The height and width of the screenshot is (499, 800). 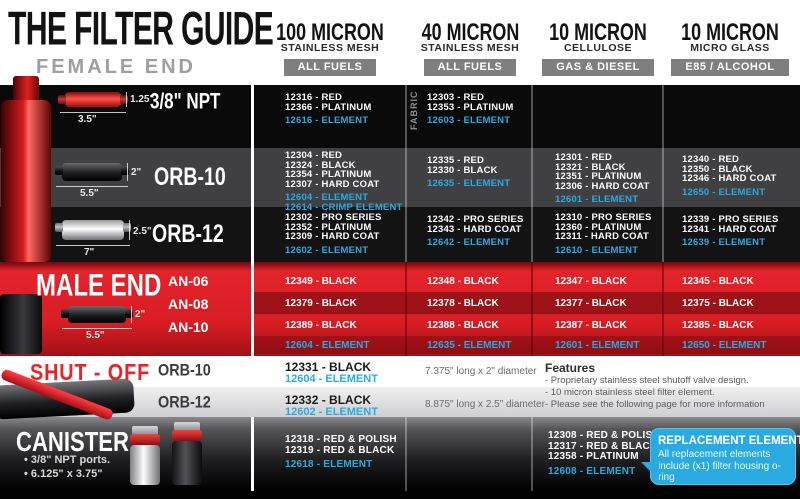 What do you see at coordinates (72, 442) in the screenshot?
I see `section-heading-canister: CANISTER` at bounding box center [72, 442].